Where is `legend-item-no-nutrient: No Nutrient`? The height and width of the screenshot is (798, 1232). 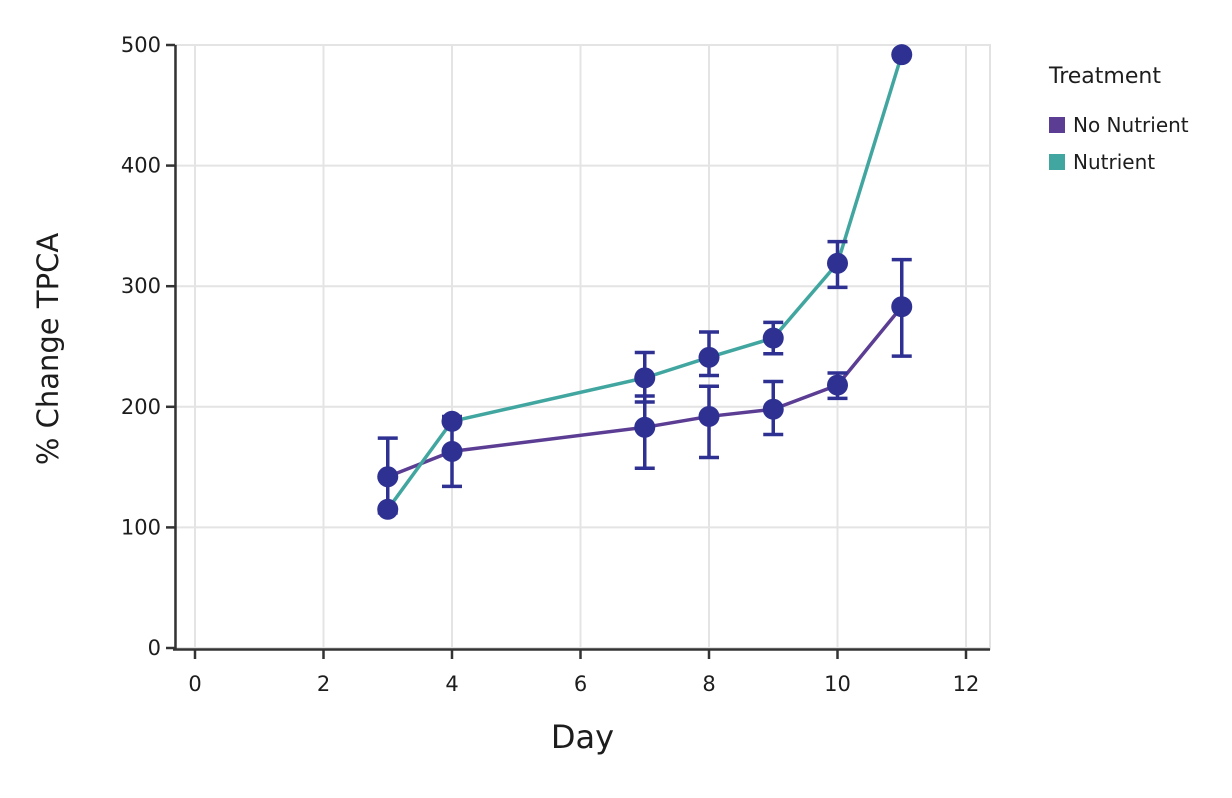
legend-item-no-nutrient: No Nutrient is located at coordinates (1119, 125).